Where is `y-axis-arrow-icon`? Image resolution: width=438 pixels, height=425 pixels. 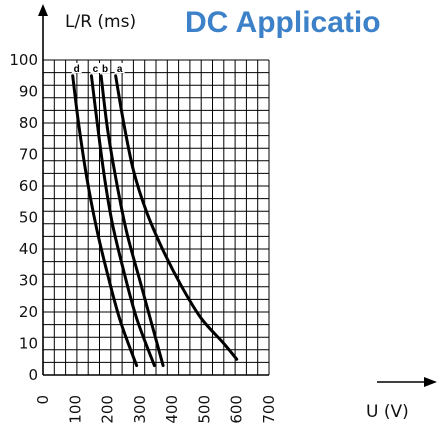 y-axis-arrow-icon is located at coordinates (43, 10).